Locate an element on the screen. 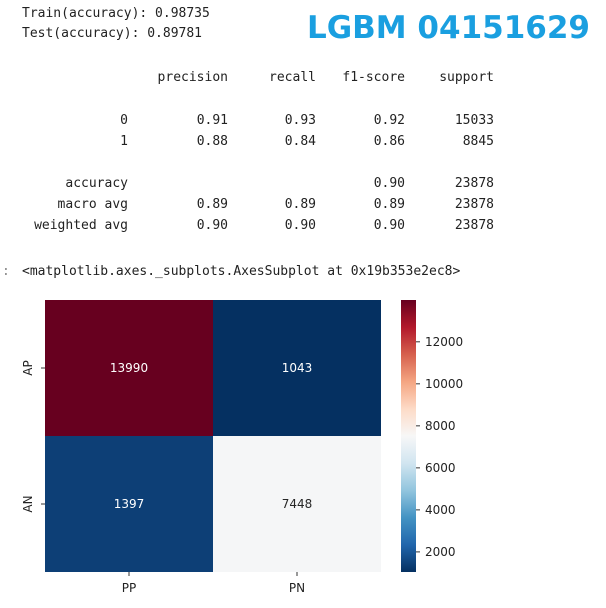 The image size is (606, 608). report-header-recall: recall is located at coordinates (292, 77).